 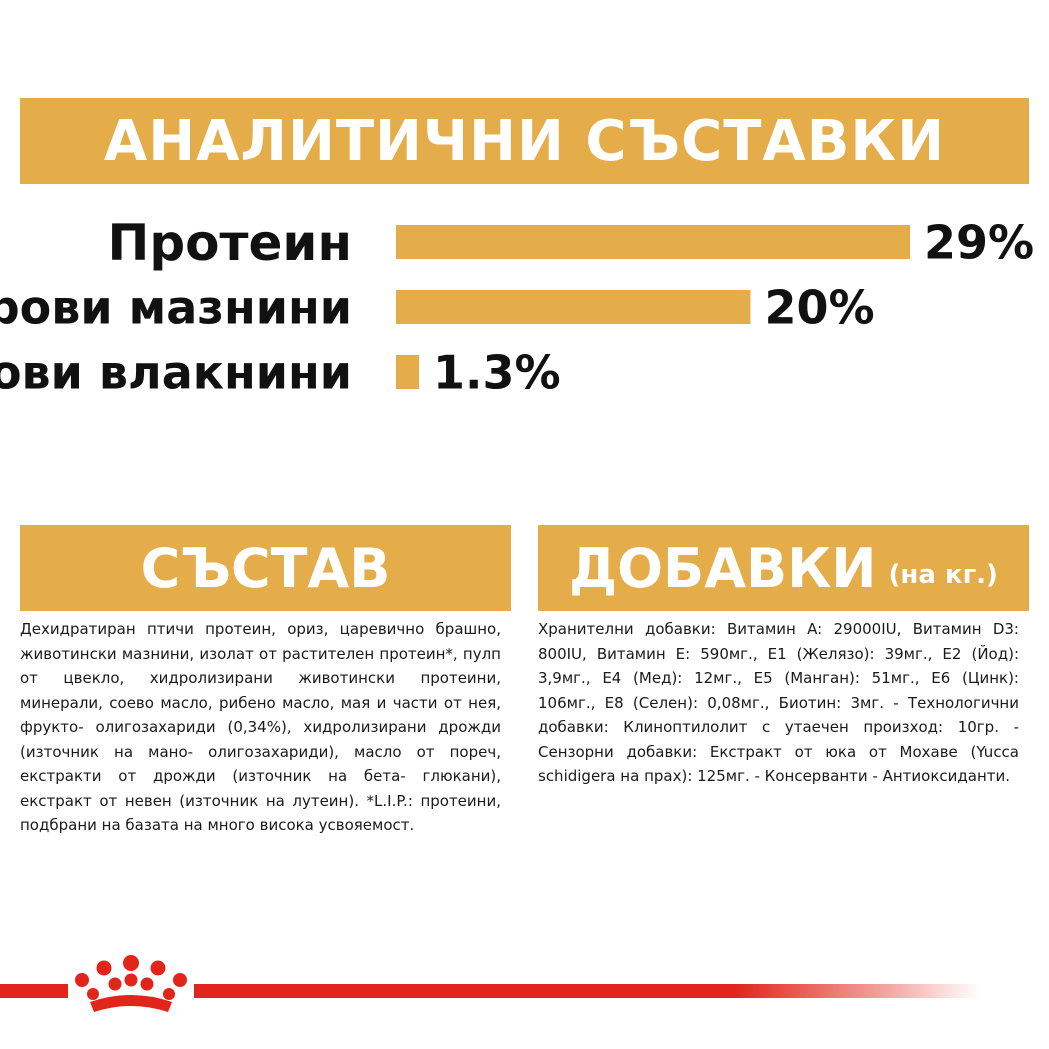 I want to click on category-label-fiber: Сурови влакнини, so click(x=176, y=373).